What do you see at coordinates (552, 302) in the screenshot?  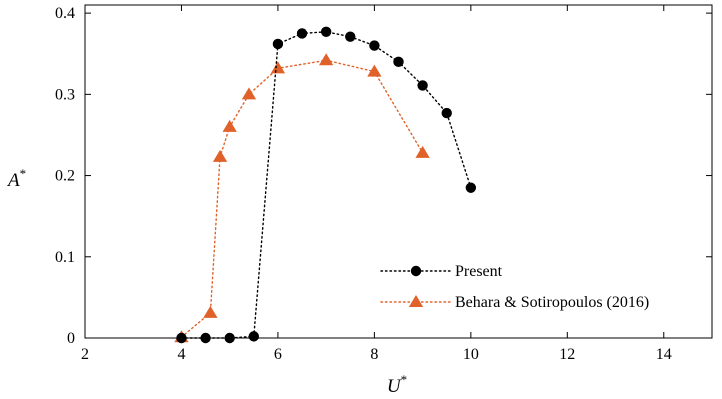 I see `legend-label: Behara & Sotiropoulos (2016)` at bounding box center [552, 302].